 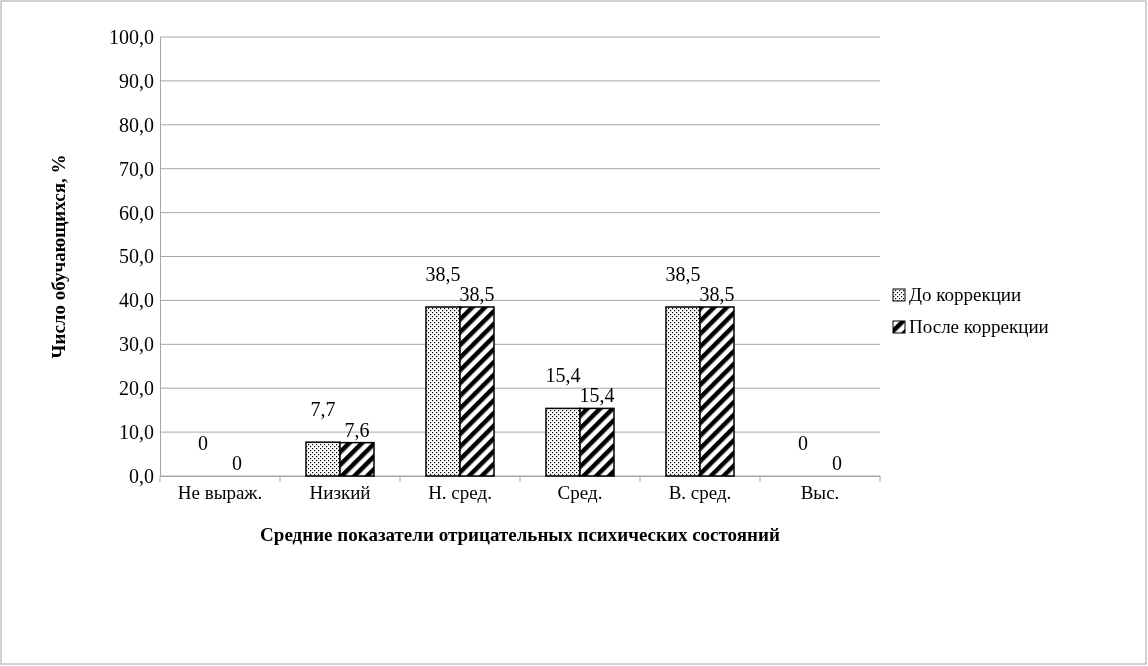 I want to click on x-axis-title: Средние показатели отрицательных психических состояний, so click(x=520, y=534).